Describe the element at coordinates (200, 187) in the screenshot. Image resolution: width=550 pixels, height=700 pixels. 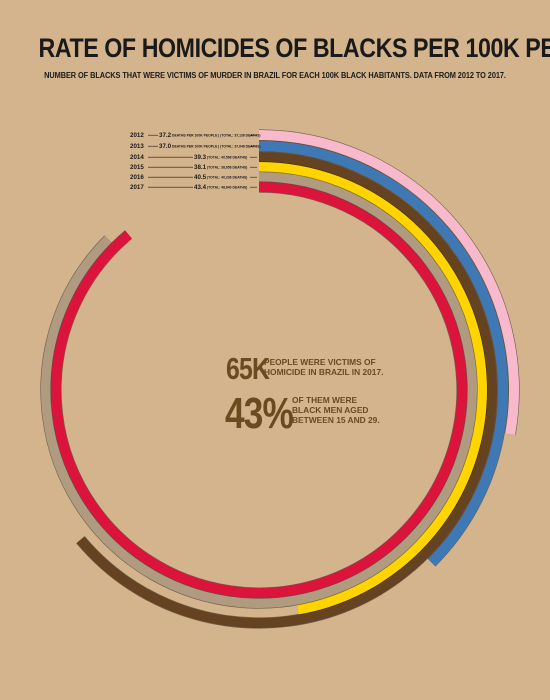
I see `label-value-2017: 43.4` at that location.